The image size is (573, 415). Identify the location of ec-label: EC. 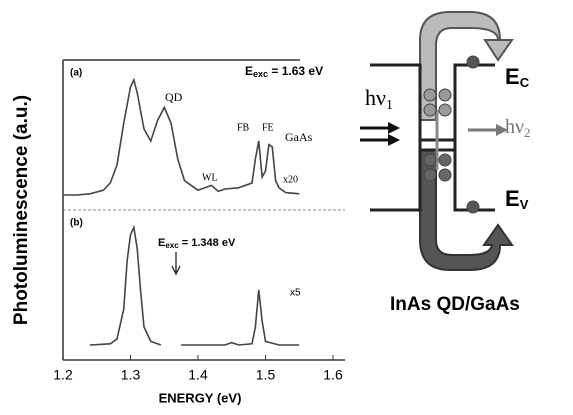
(517, 77).